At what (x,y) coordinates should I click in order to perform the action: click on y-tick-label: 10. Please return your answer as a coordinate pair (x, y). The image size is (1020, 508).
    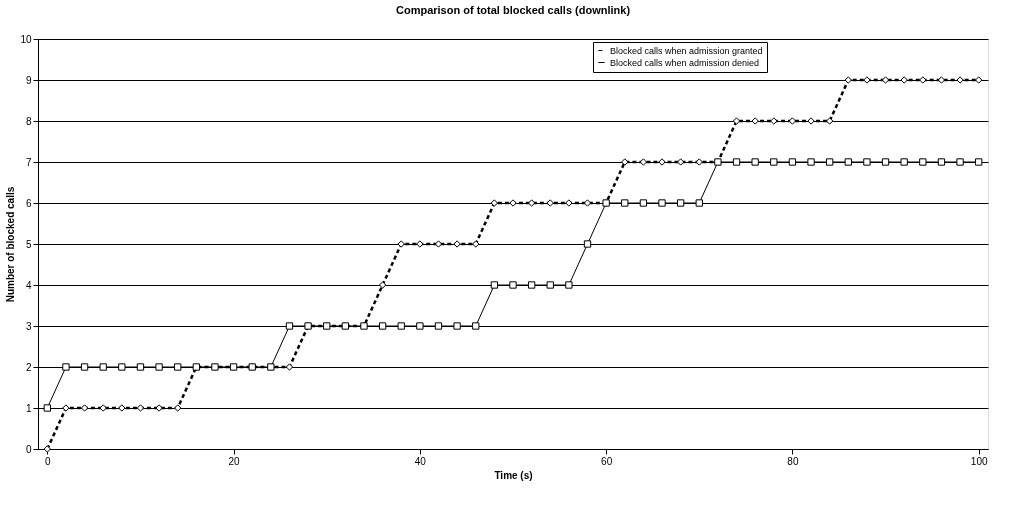
    Looking at the image, I should click on (26, 39).